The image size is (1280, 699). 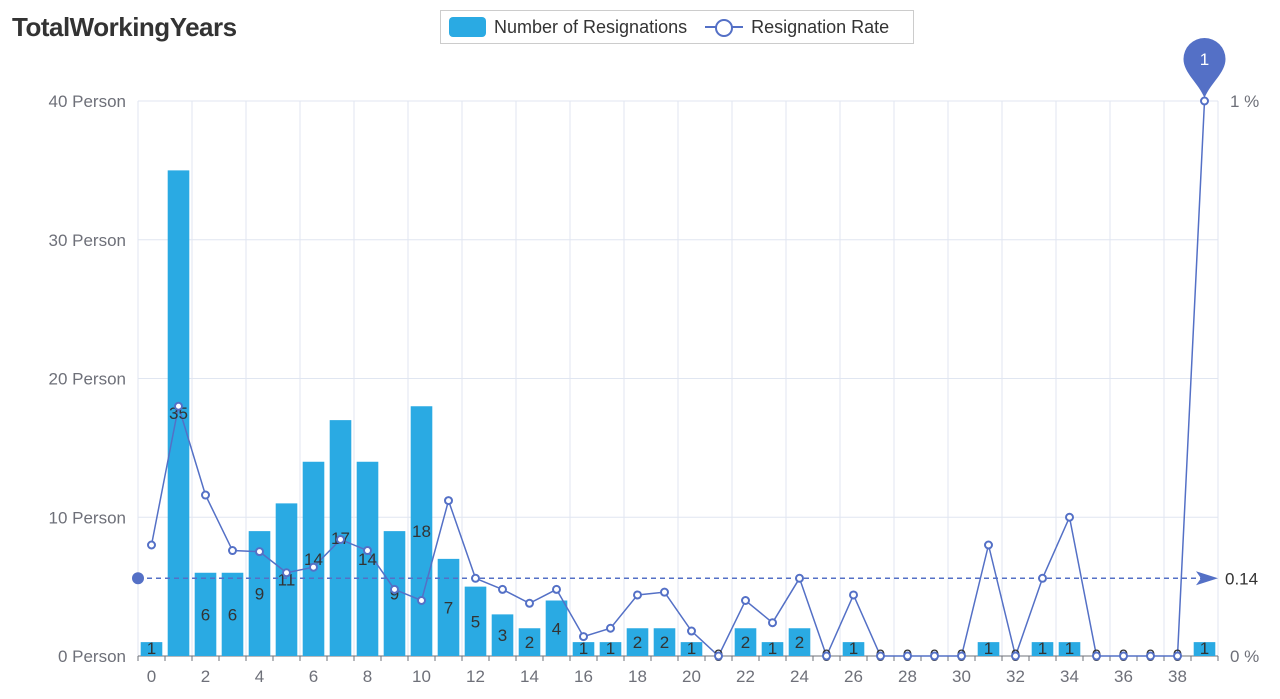 I want to click on x-tick-label: 32, so click(x=1015, y=676).